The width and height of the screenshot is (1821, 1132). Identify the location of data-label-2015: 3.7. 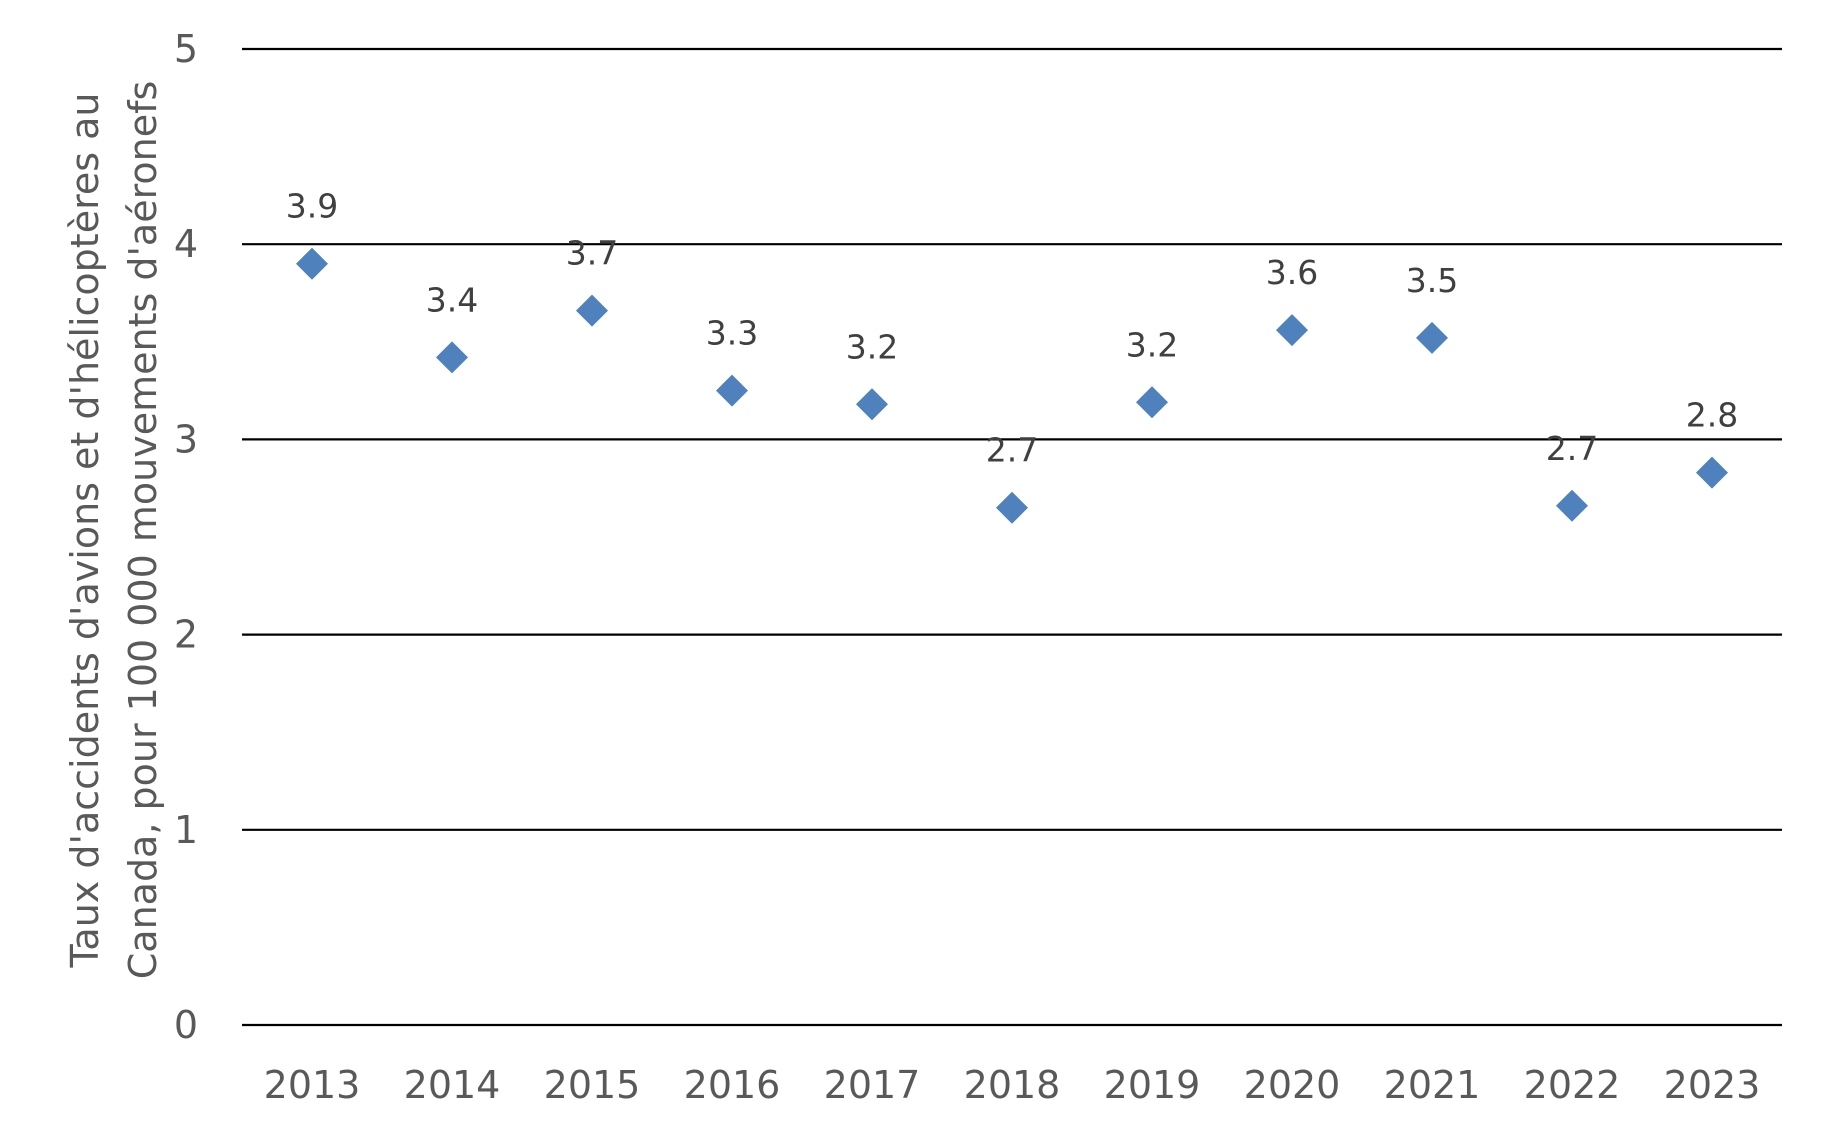
(592, 253).